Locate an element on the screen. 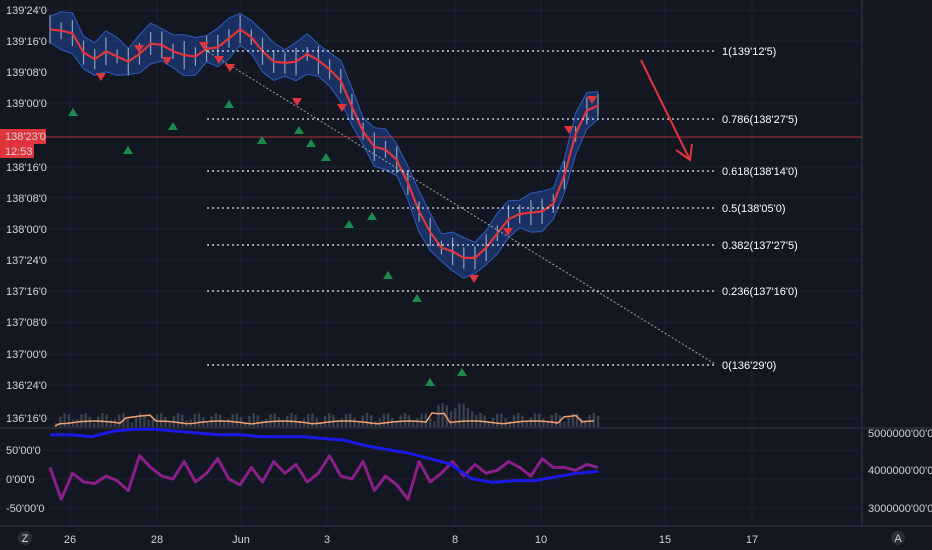  countdown-tag is located at coordinates (17, 151).